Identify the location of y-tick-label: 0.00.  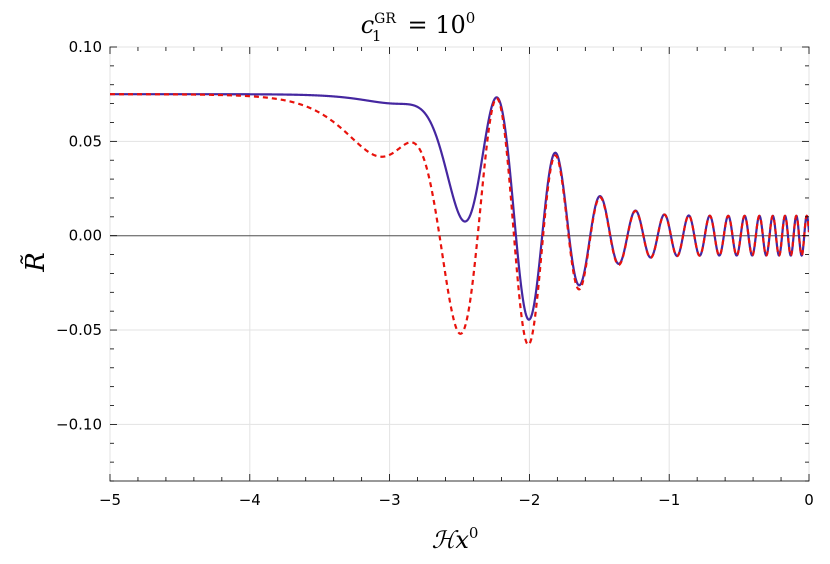
(85, 236).